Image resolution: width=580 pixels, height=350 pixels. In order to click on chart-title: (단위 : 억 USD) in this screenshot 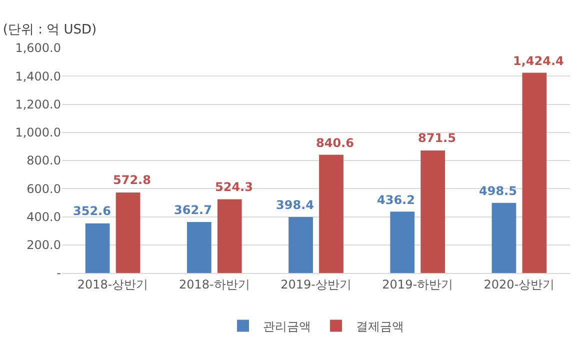, I will do `click(49, 30)`.